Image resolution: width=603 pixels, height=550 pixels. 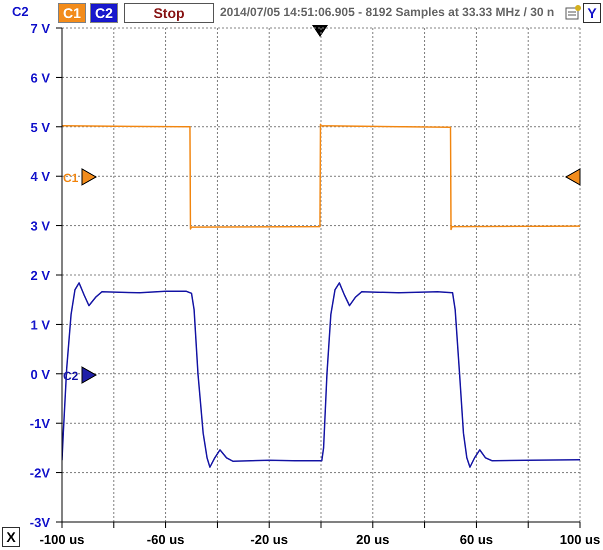 What do you see at coordinates (40, 78) in the screenshot?
I see `y-tick-label: 6 V` at bounding box center [40, 78].